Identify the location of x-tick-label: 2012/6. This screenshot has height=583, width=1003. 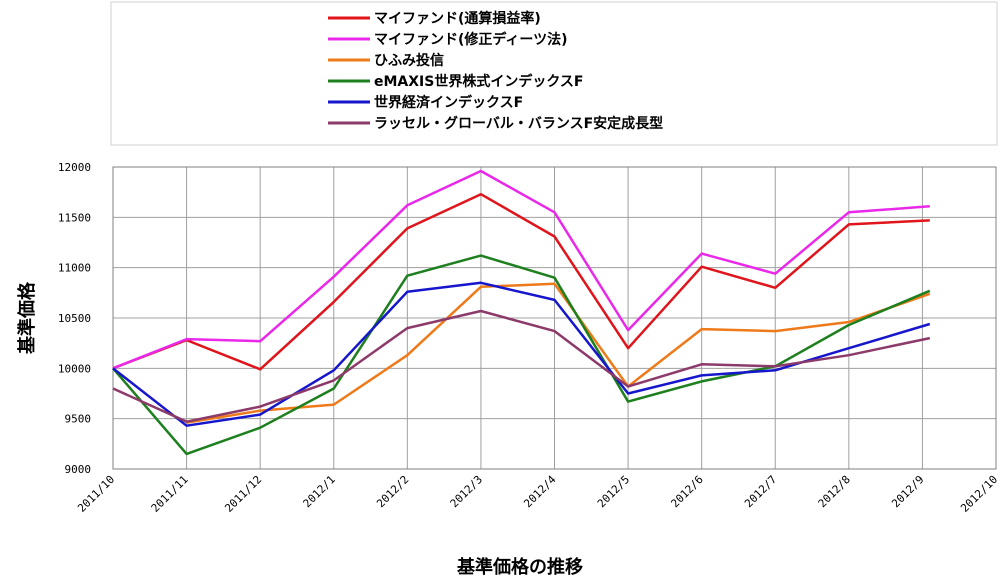
(686, 491).